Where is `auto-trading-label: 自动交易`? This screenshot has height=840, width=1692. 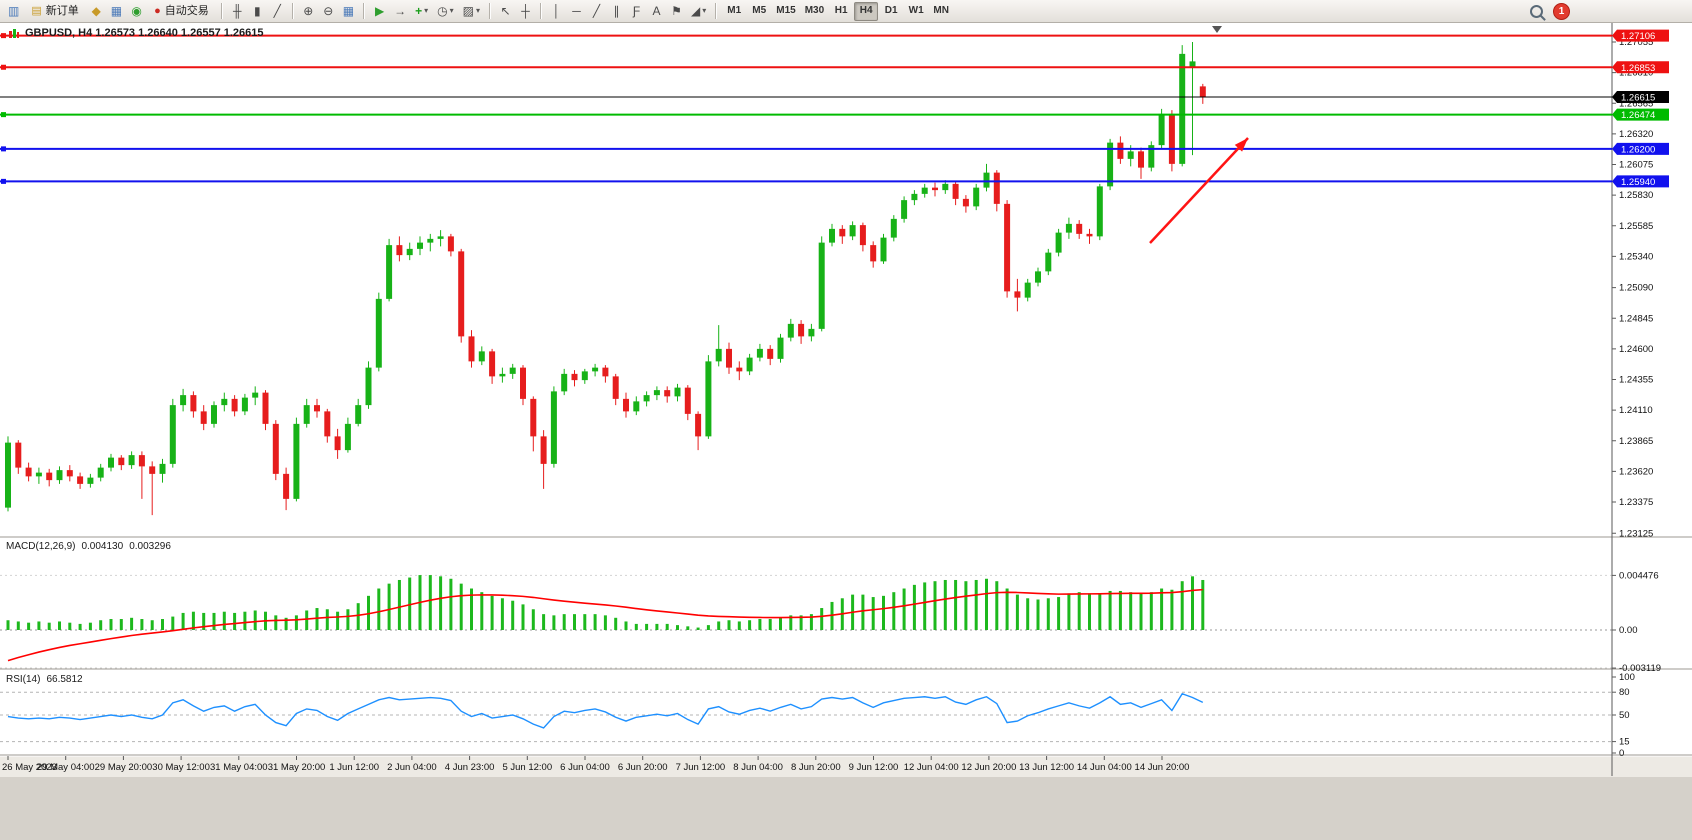
auto-trading-label: 自动交易 is located at coordinates (186, 10).